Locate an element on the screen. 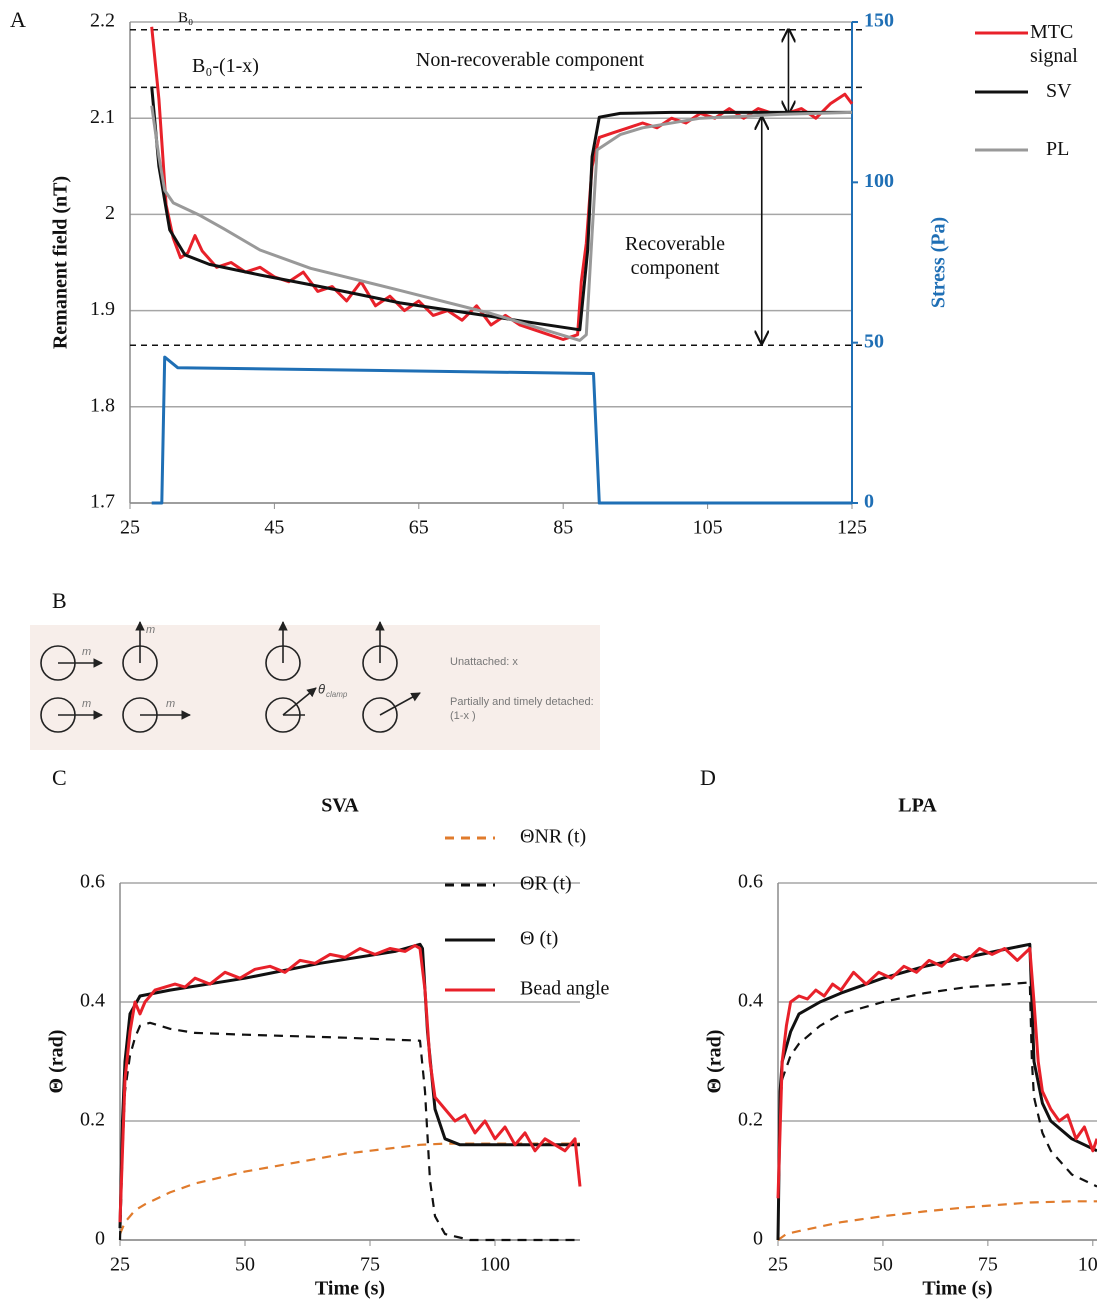 This screenshot has width=1097, height=1302. annotation: B₀-(1-x) is located at coordinates (225, 66).